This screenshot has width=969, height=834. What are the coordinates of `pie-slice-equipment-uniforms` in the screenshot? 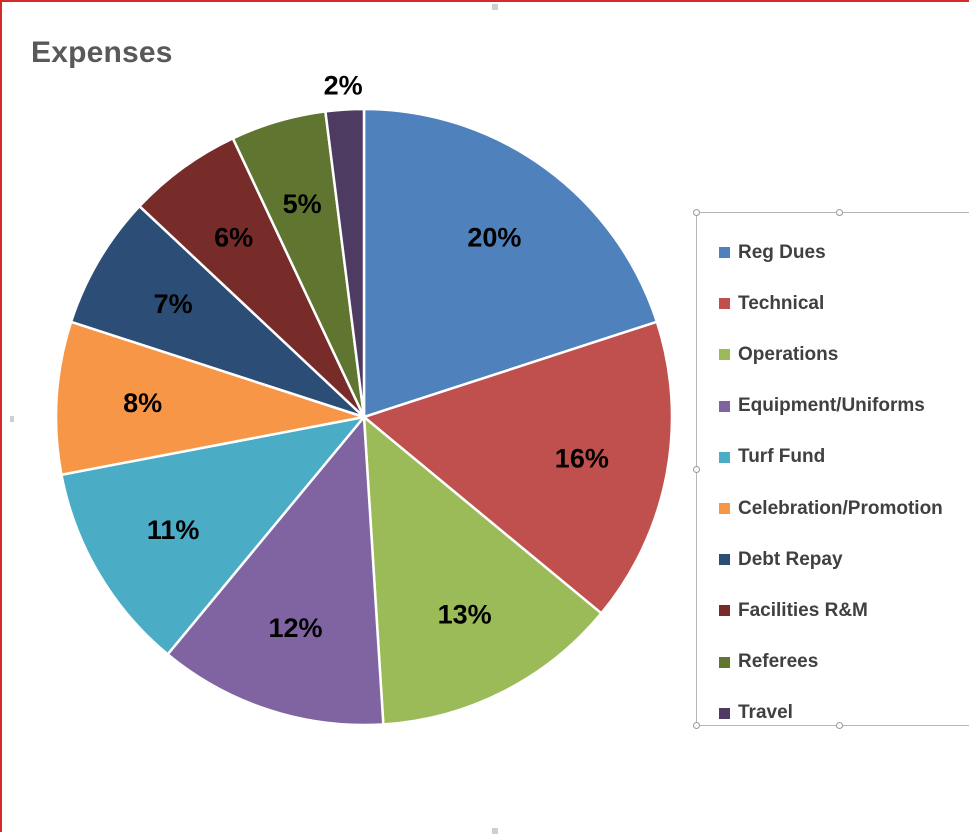 It's located at (275, 571).